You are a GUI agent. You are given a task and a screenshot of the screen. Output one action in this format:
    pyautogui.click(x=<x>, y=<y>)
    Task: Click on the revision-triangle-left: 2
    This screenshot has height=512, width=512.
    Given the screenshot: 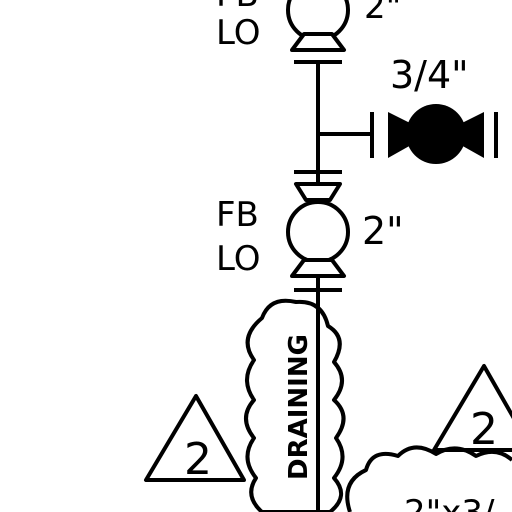 What is the action you would take?
    pyautogui.click(x=195, y=439)
    